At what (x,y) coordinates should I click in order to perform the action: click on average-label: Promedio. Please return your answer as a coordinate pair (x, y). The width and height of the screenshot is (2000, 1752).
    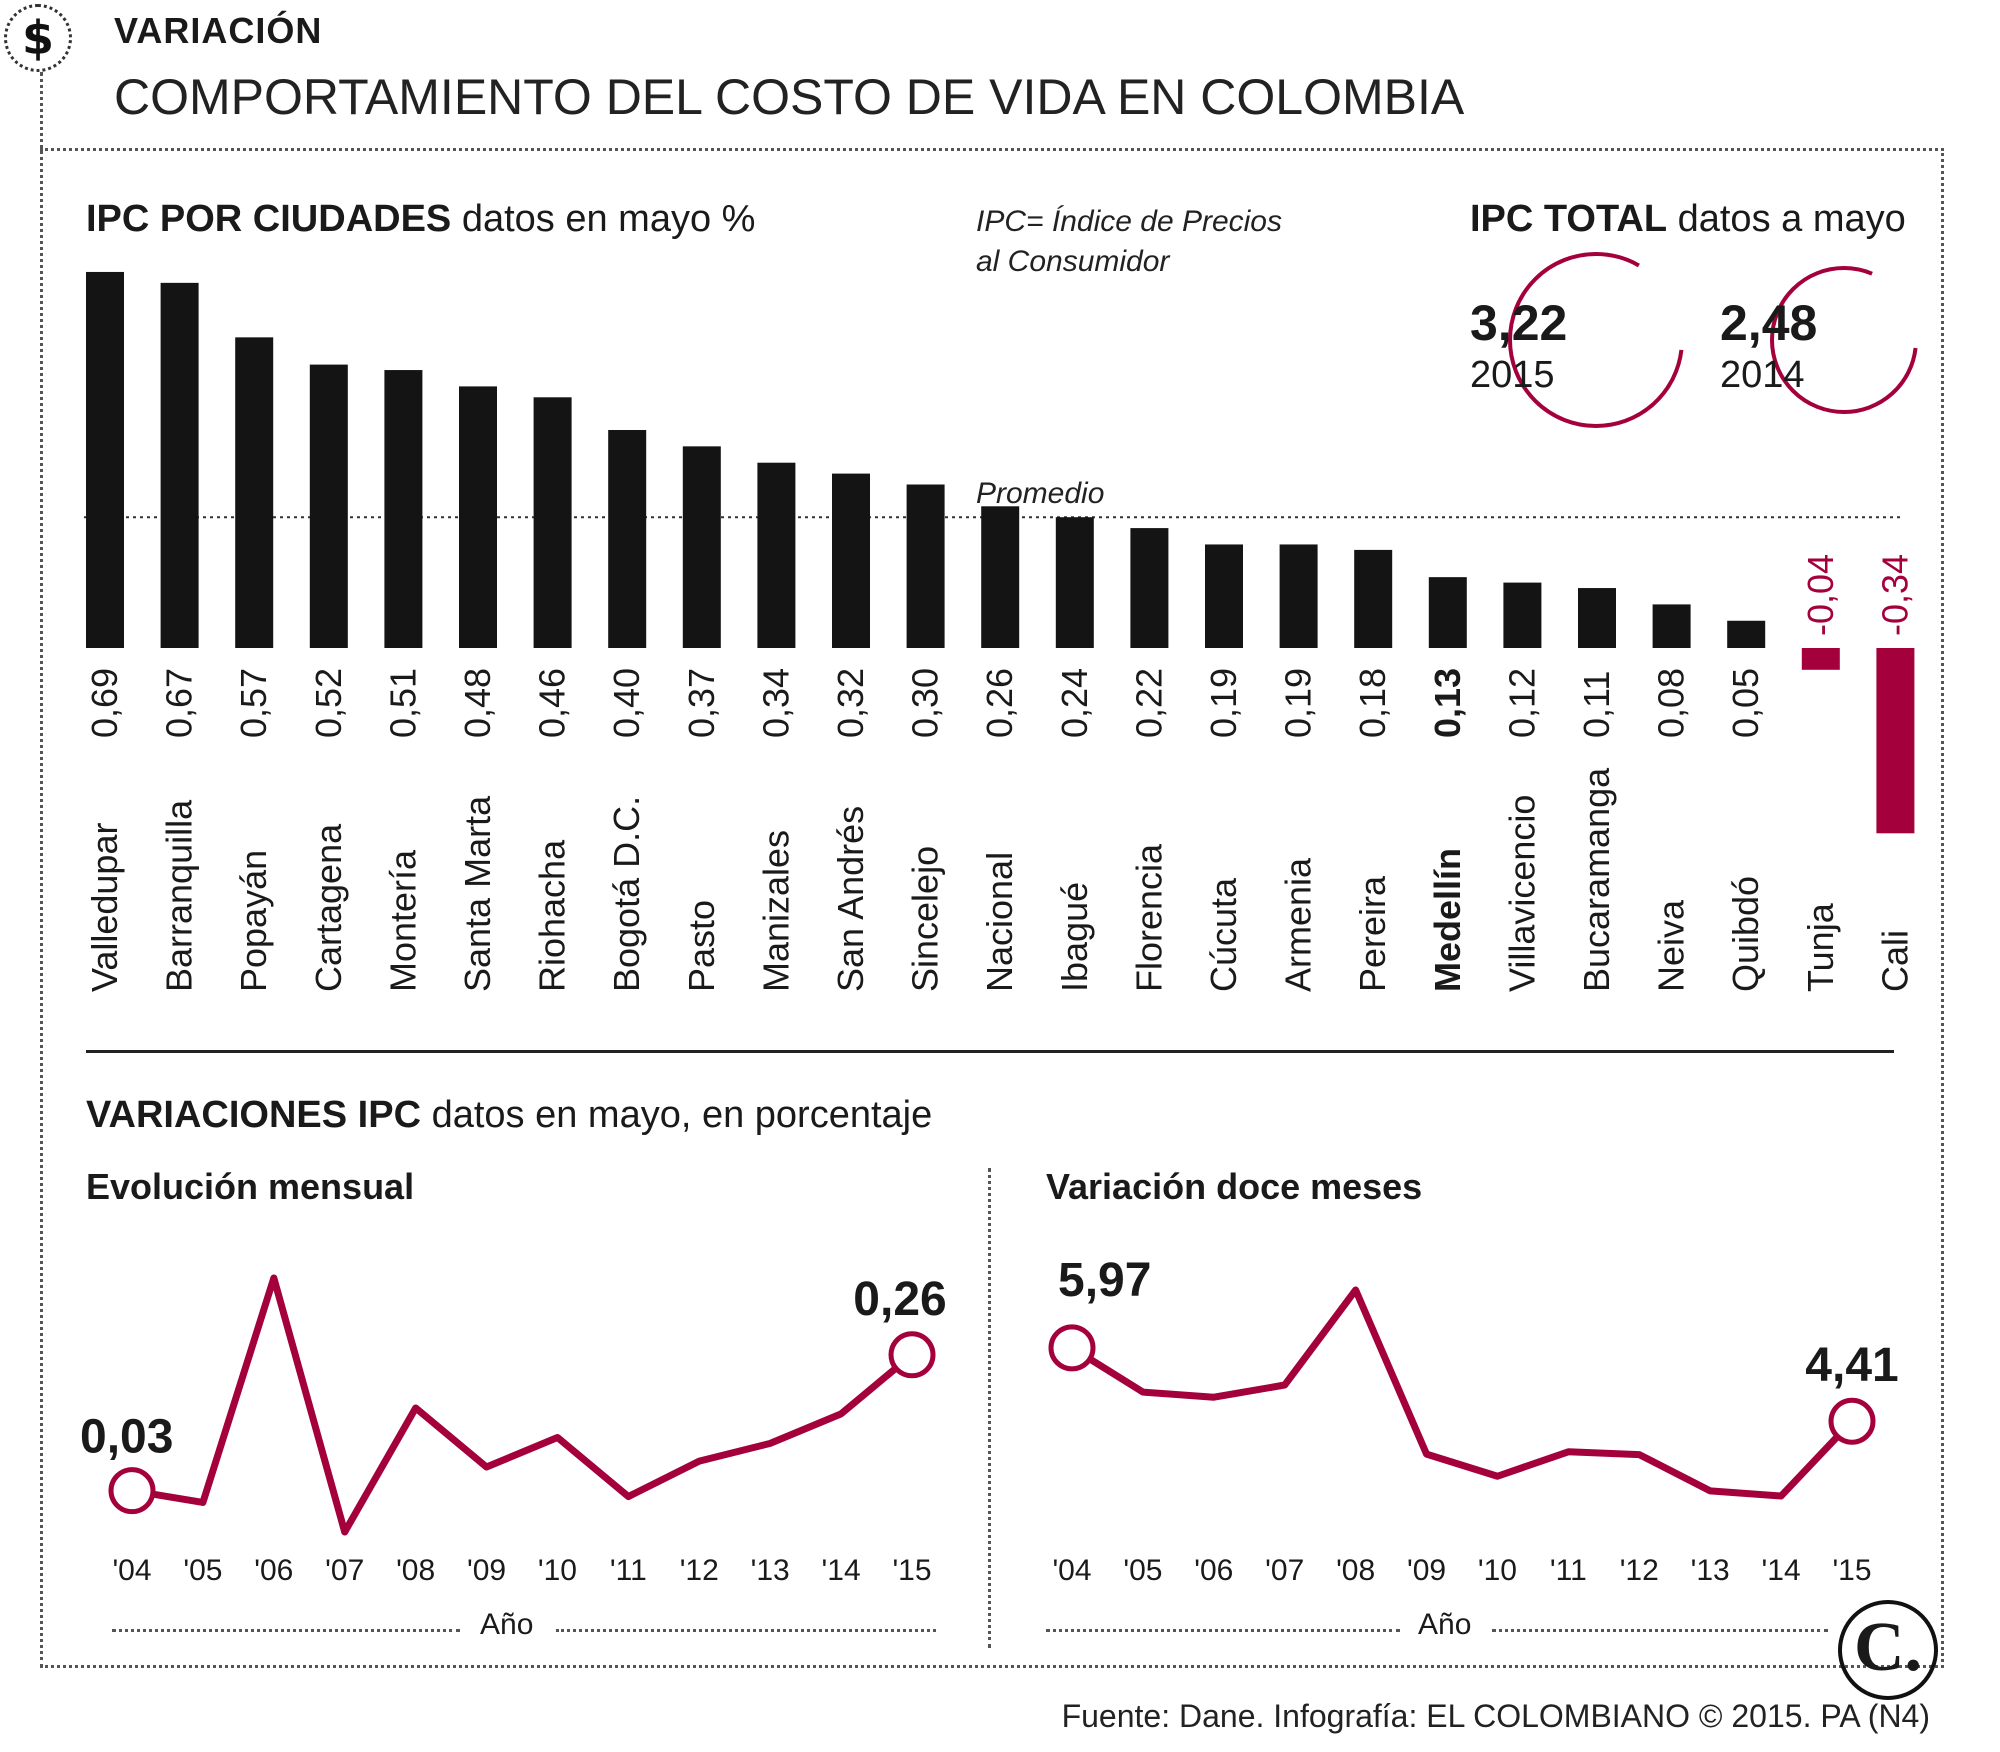
    Looking at the image, I should click on (1040, 493).